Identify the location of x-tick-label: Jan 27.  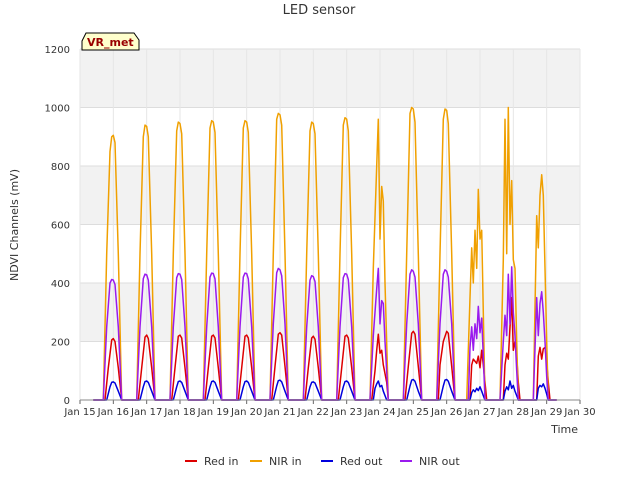
(479, 412).